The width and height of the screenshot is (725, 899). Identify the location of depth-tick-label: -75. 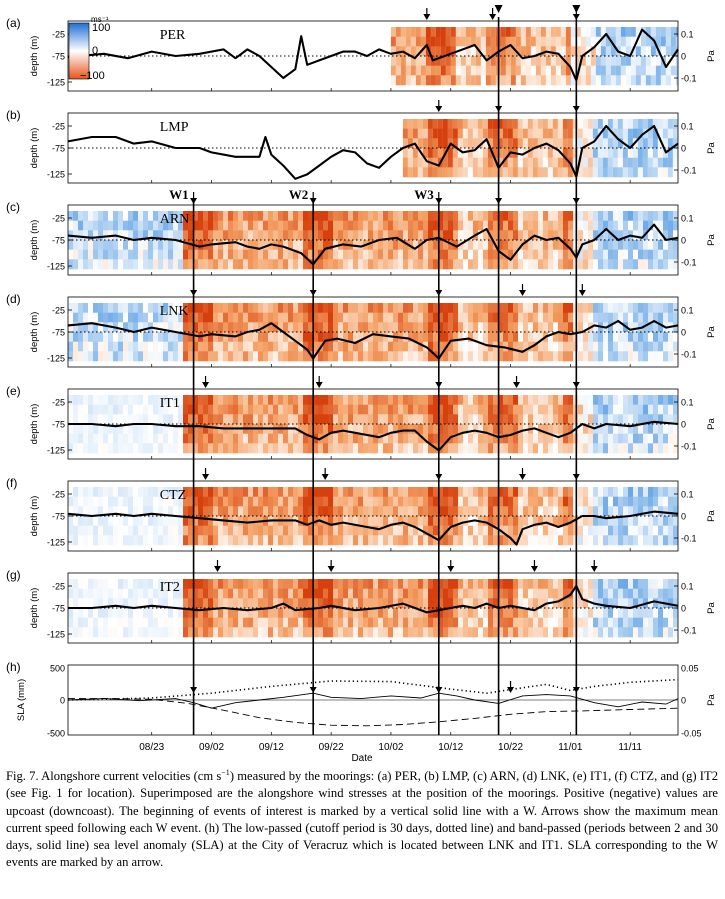
(58, 425).